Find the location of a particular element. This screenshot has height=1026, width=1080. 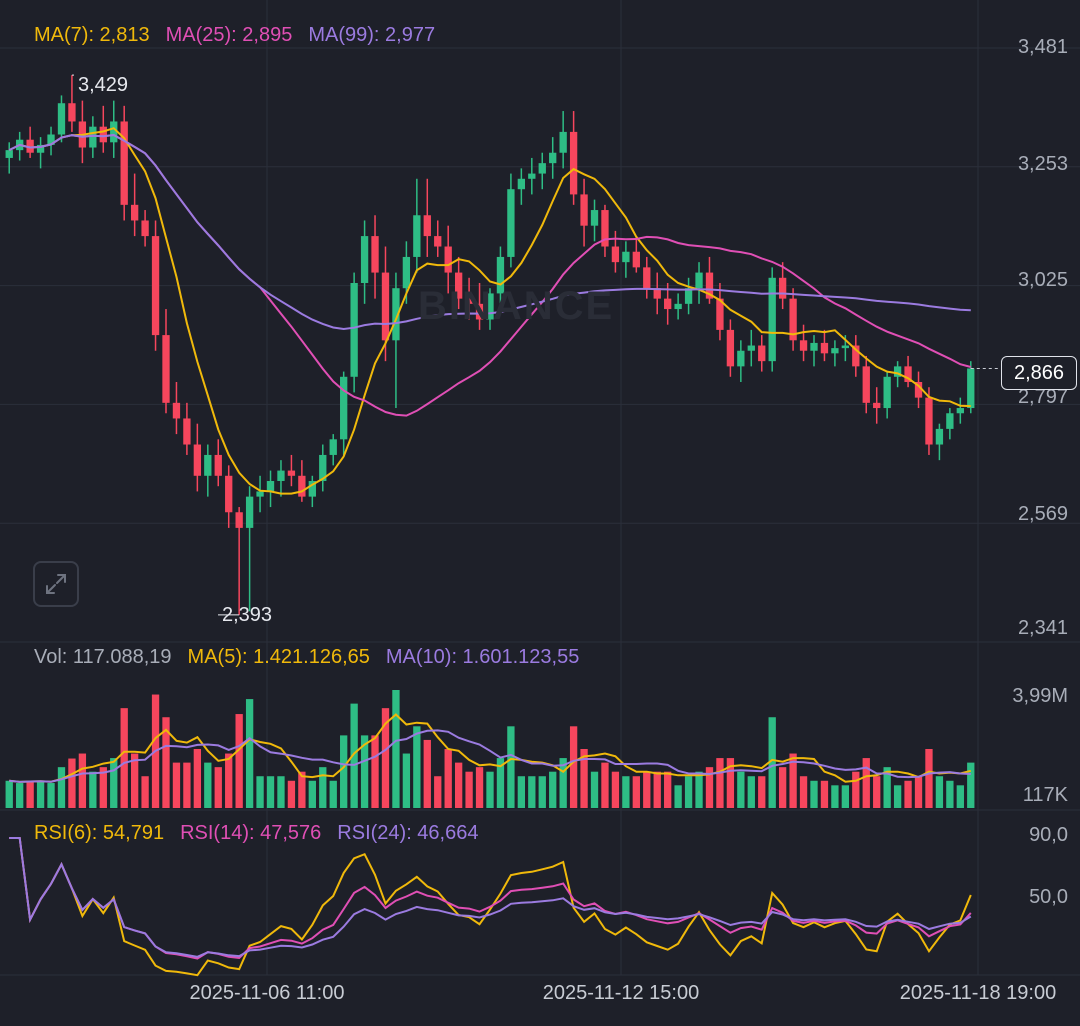

ma7-legend: MA(7): 2,813 is located at coordinates (92, 35).